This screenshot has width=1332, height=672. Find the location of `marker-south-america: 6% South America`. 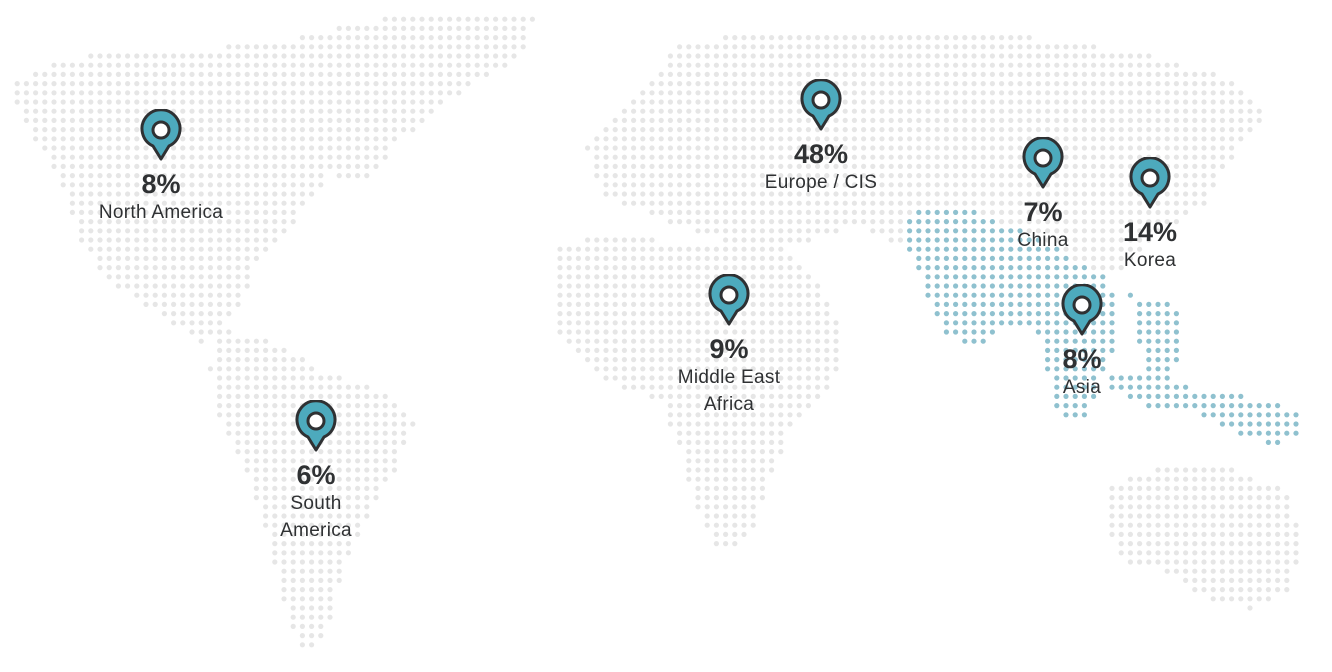

marker-south-america: 6% South America is located at coordinates (316, 472).